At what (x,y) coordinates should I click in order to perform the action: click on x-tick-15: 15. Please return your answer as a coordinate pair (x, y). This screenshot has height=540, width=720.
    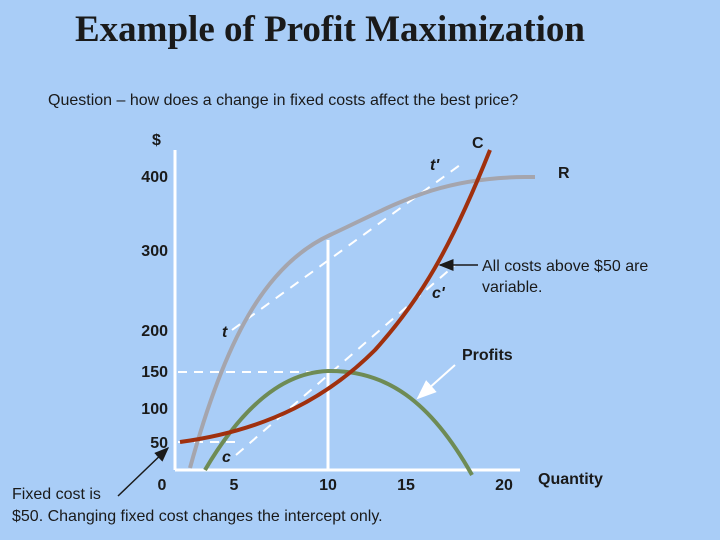
    Looking at the image, I should click on (406, 485).